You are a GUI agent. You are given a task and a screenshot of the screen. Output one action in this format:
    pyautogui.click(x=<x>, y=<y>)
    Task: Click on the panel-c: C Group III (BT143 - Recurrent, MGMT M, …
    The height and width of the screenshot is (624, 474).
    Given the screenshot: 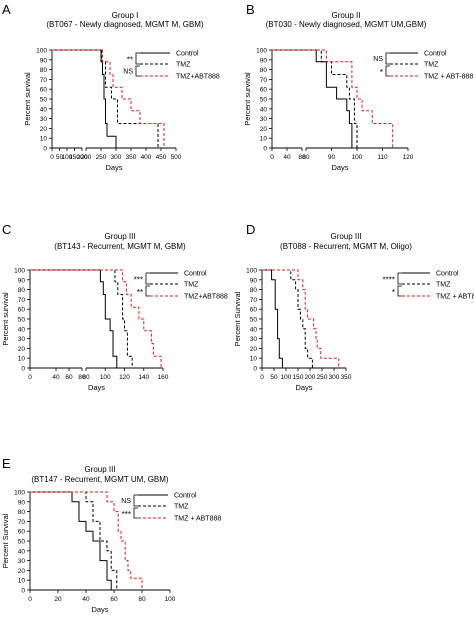 What is the action you would take?
    pyautogui.click(x=114, y=307)
    